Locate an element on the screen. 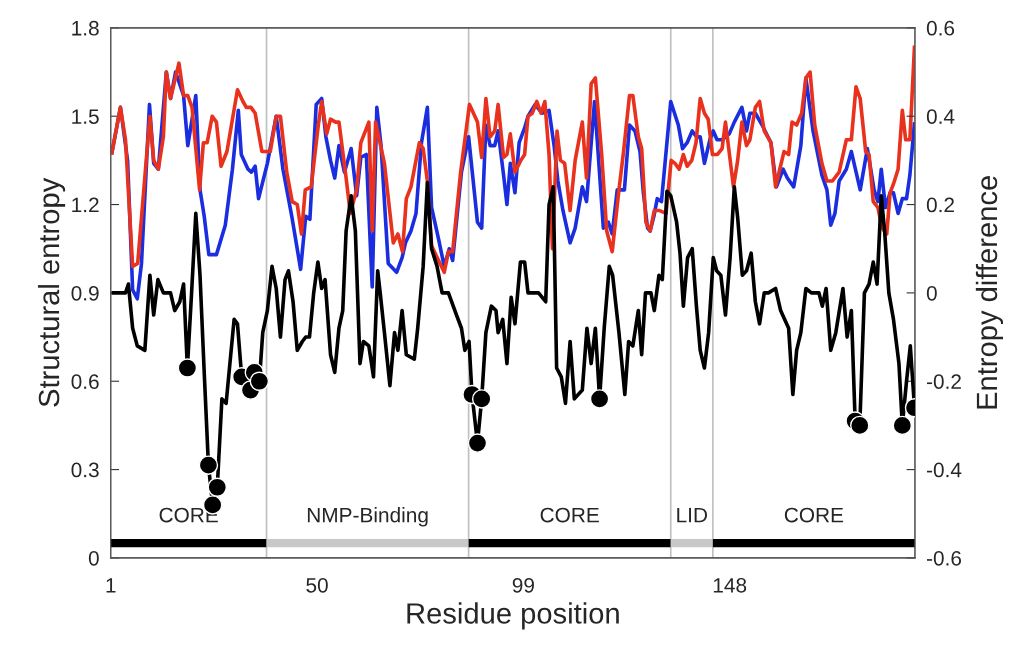 The width and height of the screenshot is (1035, 648). y2-axis-title: Entropy difference is located at coordinates (989, 292).